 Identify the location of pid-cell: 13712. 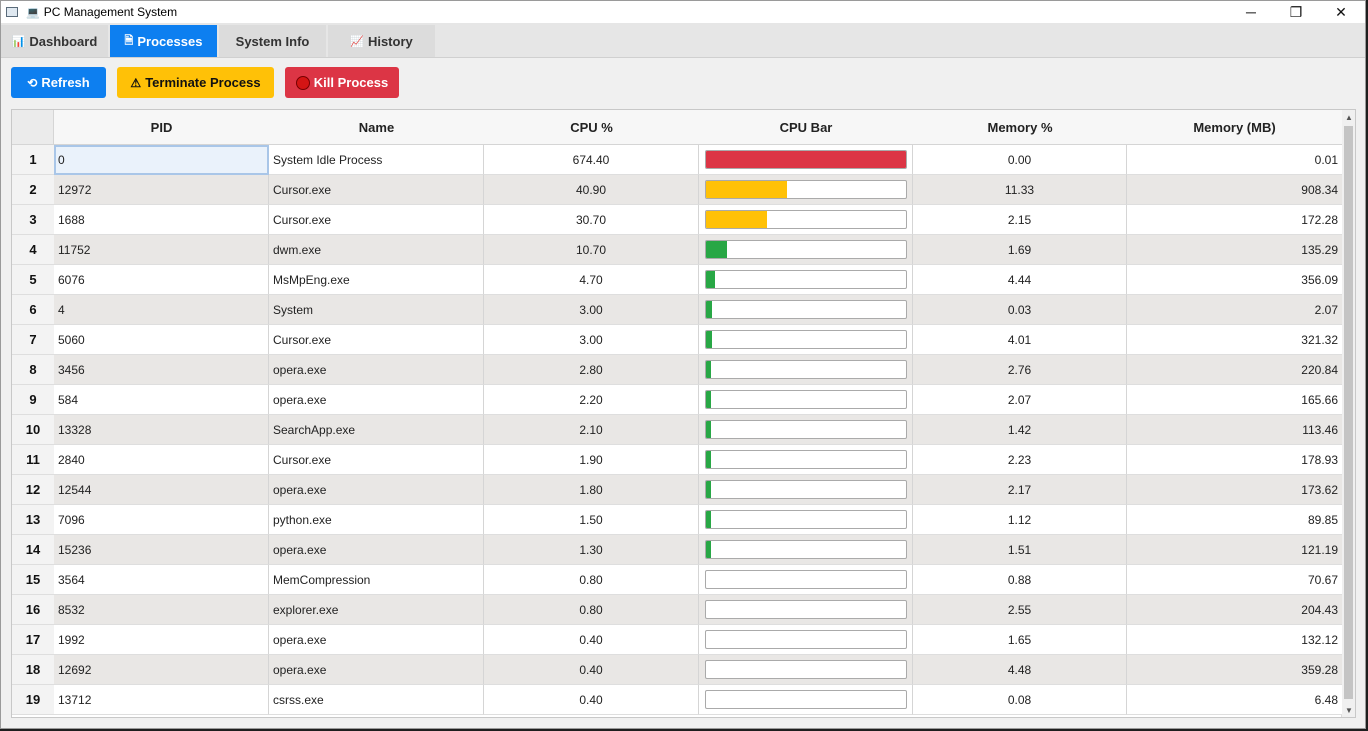
(161, 700).